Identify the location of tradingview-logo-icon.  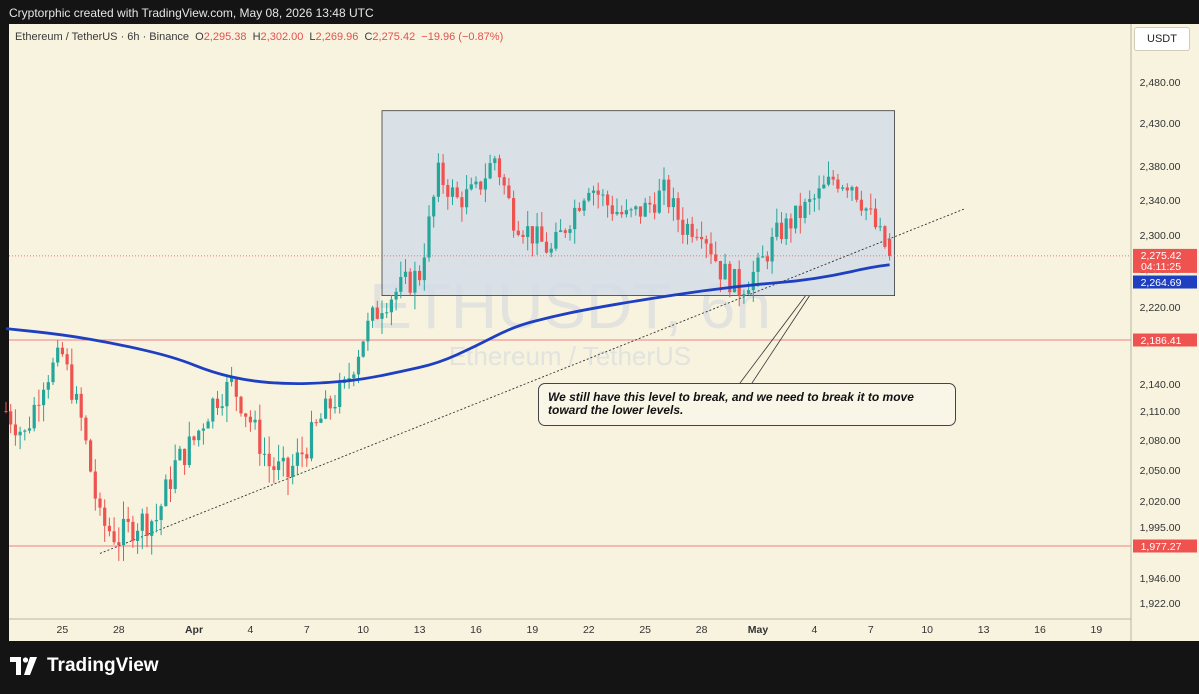
(23, 666).